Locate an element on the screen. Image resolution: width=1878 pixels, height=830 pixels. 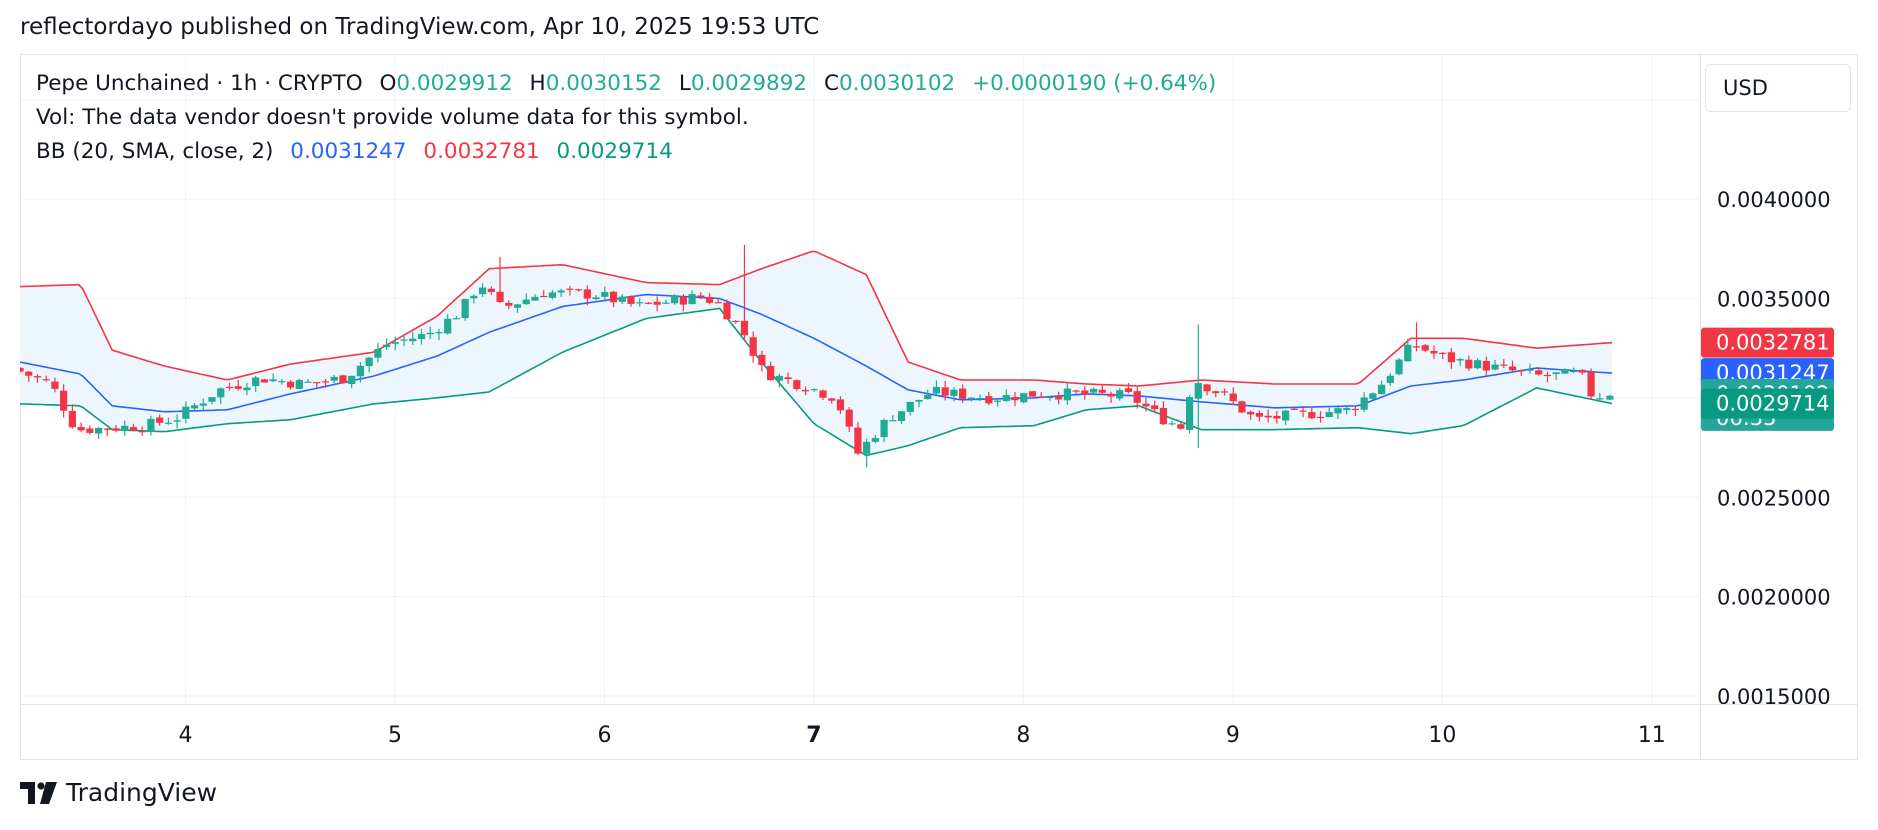
price-label-bg is located at coordinates (1767, 403).